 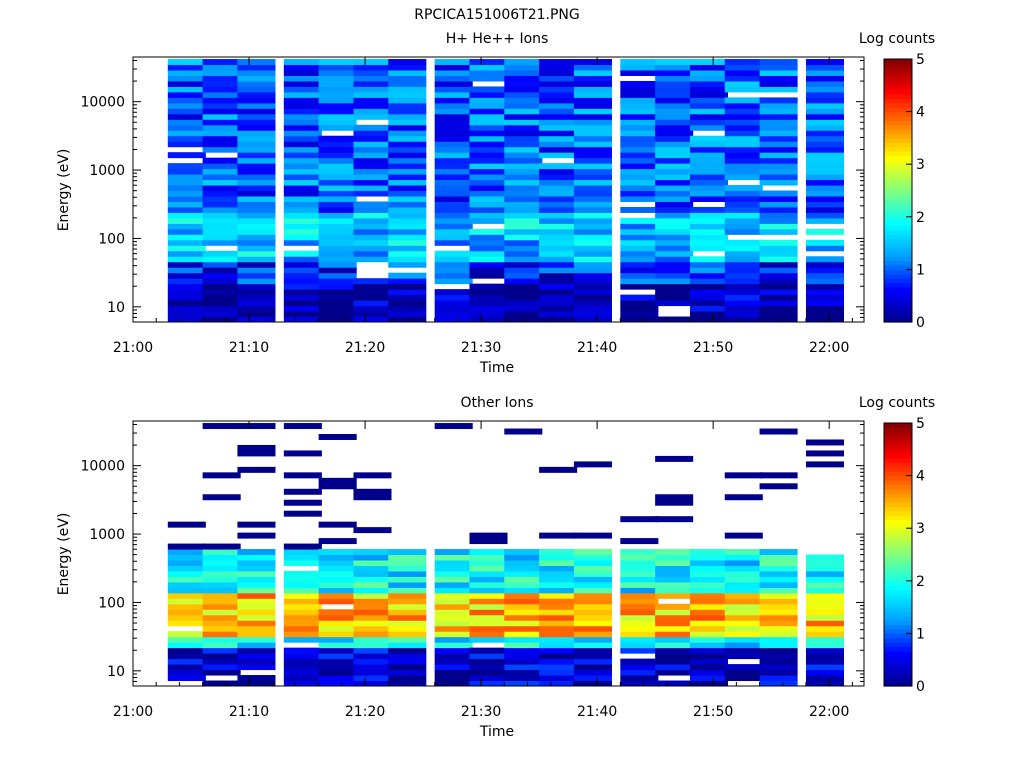 What do you see at coordinates (904, 555) in the screenshot?
I see `colorbar: 0 1 2 3 4 5` at bounding box center [904, 555].